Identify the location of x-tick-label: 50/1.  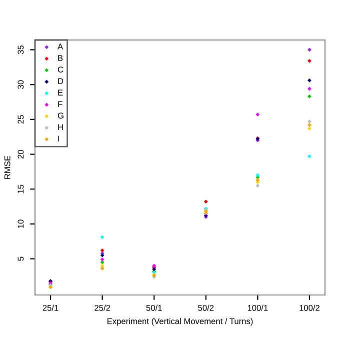
(154, 307).